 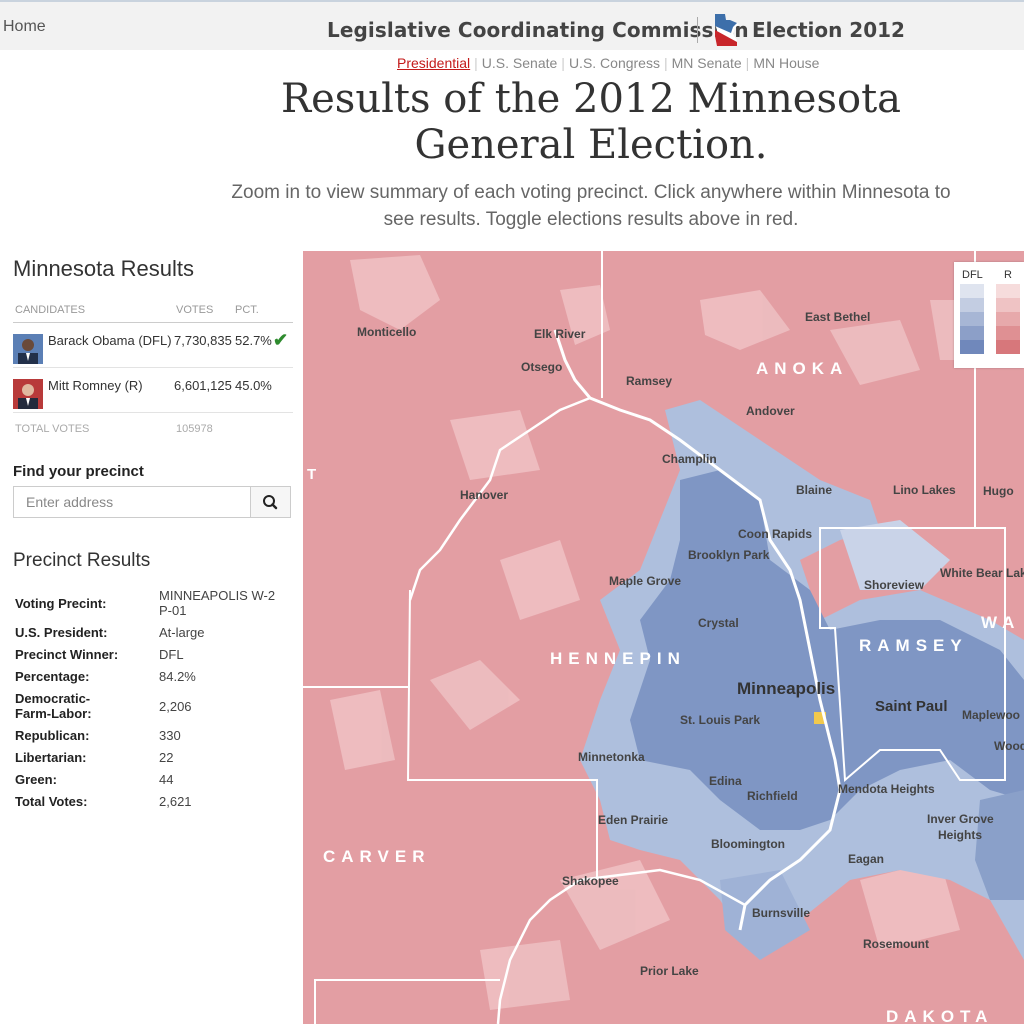 I want to click on city-label: East Bethel, so click(x=837, y=317).